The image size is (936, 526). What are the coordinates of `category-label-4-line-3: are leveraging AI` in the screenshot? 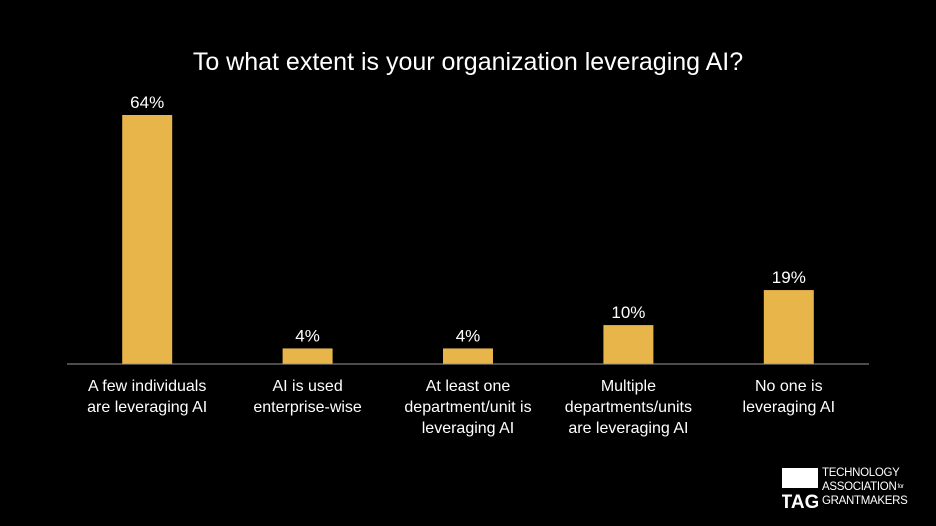 It's located at (628, 428).